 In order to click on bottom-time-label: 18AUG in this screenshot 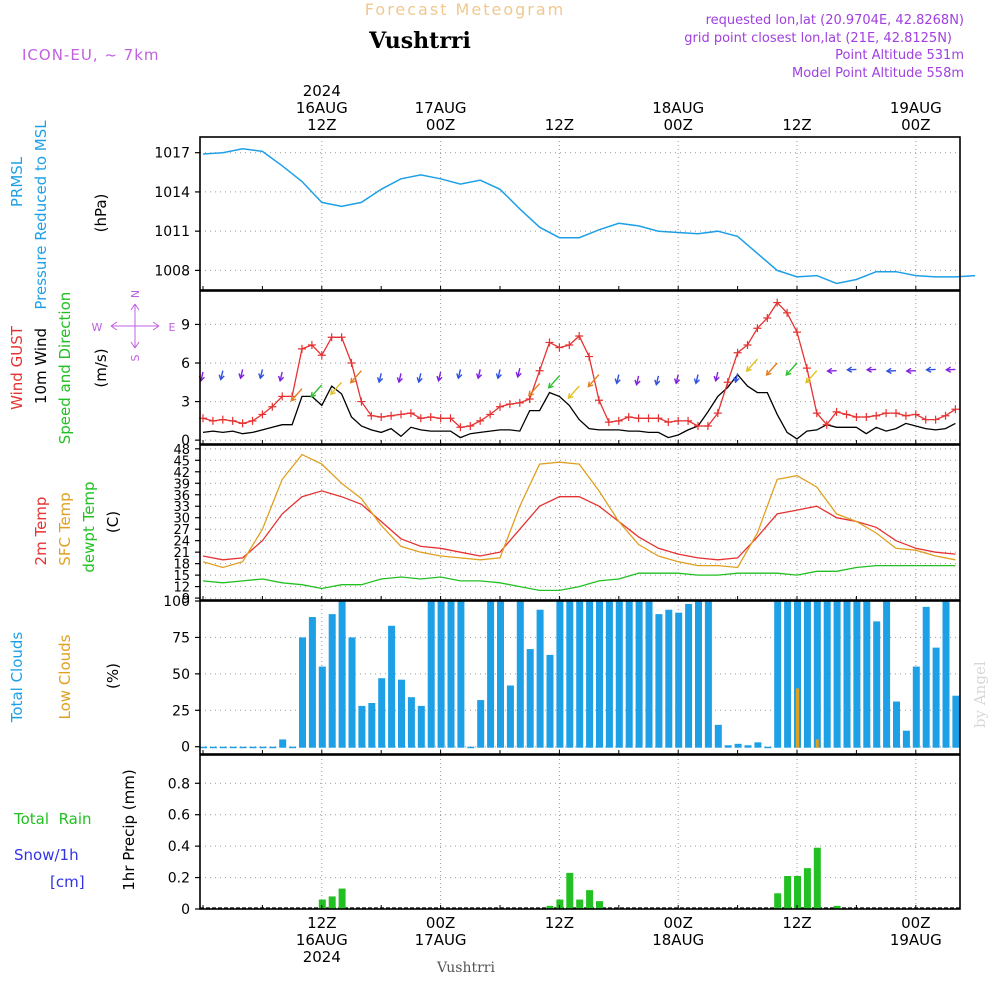, I will do `click(678, 940)`.